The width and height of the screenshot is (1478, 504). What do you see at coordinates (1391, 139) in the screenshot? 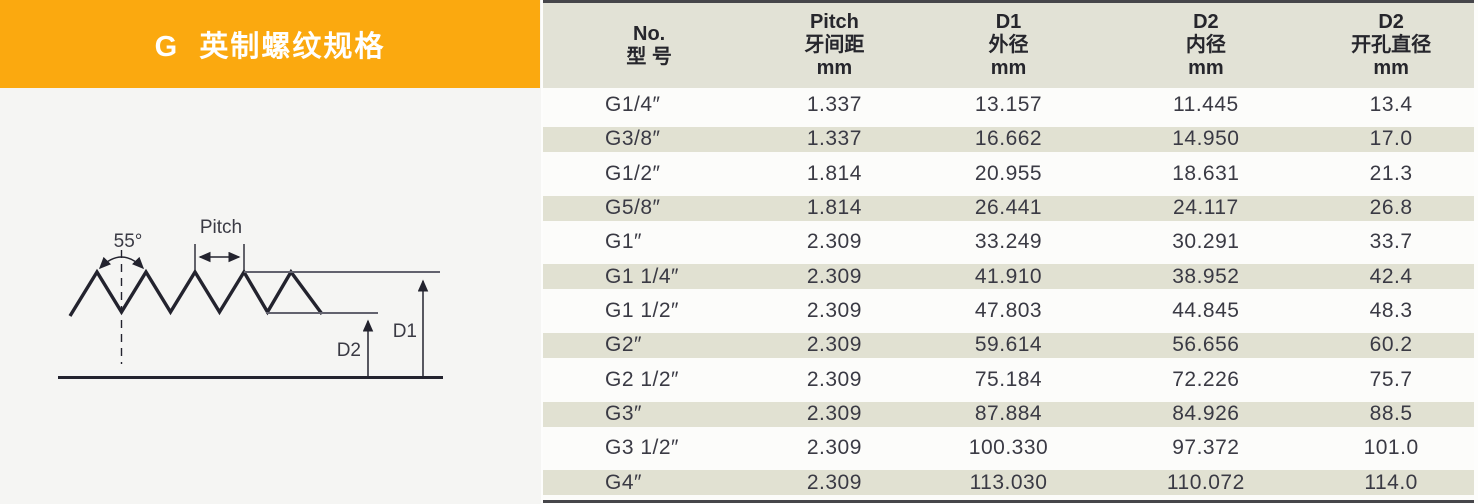
I see `cell-hole: 17.0` at bounding box center [1391, 139].